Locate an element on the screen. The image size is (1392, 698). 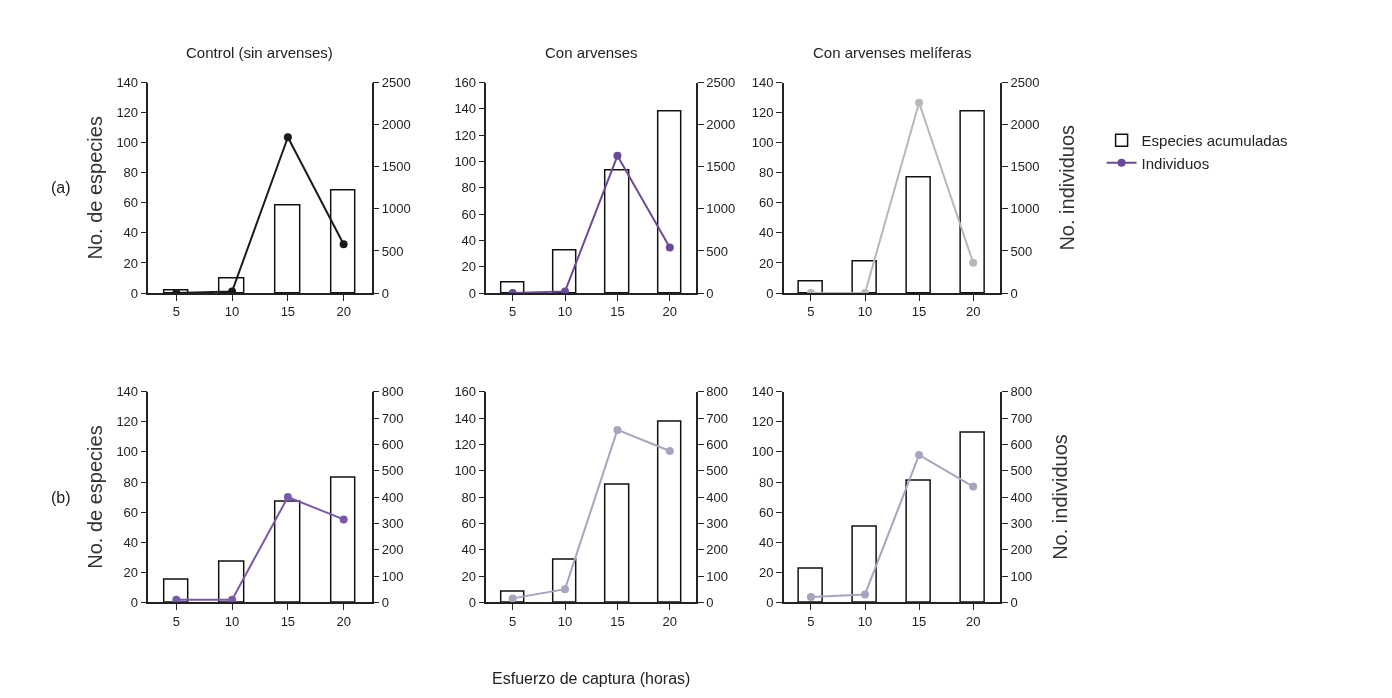
y2-tick-label: 2000 is located at coordinates (1025, 125).